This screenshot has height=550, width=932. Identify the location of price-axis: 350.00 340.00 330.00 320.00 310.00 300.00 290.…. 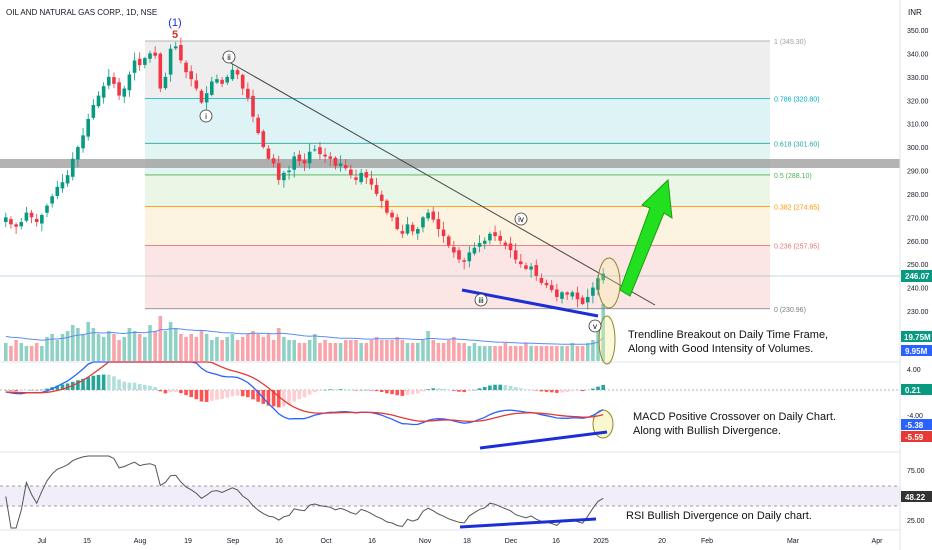
(918, 172).